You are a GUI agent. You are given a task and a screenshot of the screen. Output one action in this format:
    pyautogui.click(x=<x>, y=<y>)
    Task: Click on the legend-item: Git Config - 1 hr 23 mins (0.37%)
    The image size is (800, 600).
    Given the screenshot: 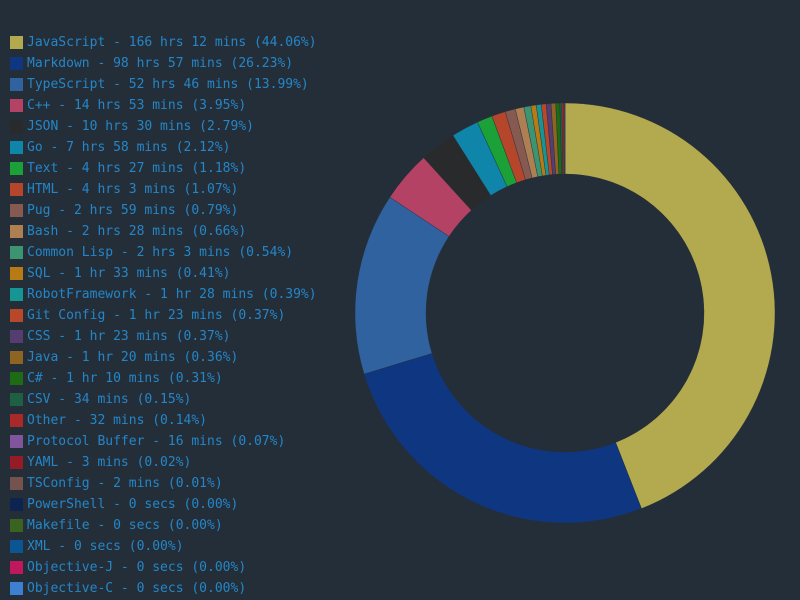 What is the action you would take?
    pyautogui.click(x=163, y=315)
    